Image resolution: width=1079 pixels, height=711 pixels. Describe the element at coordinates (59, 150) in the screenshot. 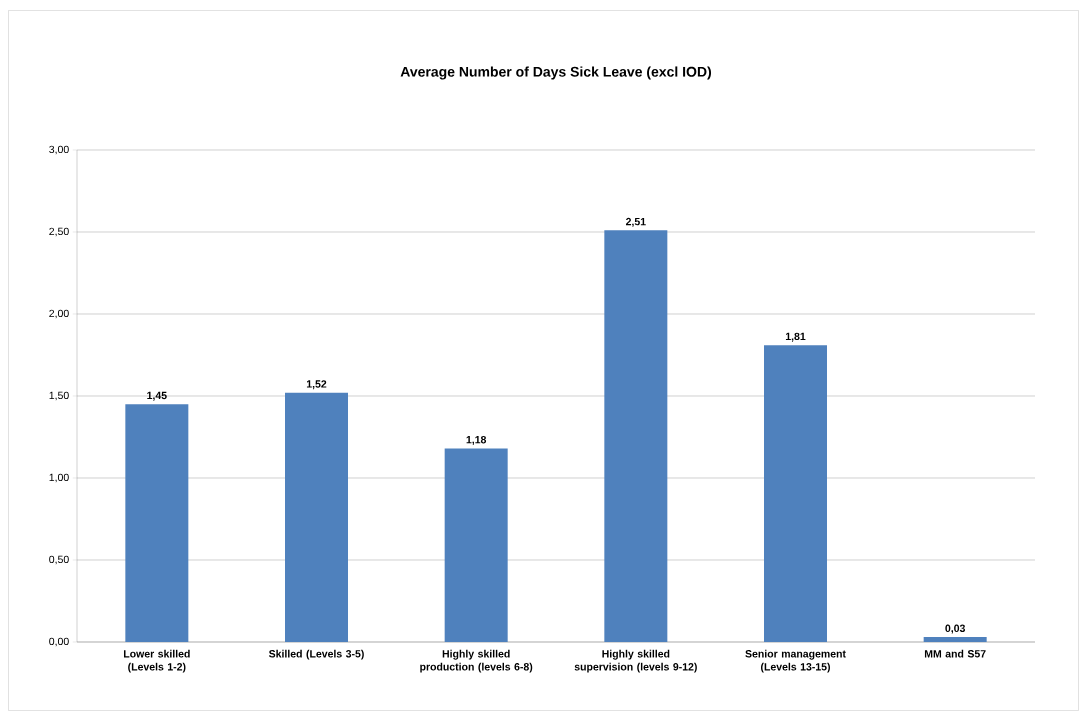

I see `y-tick-label: 3,00` at that location.